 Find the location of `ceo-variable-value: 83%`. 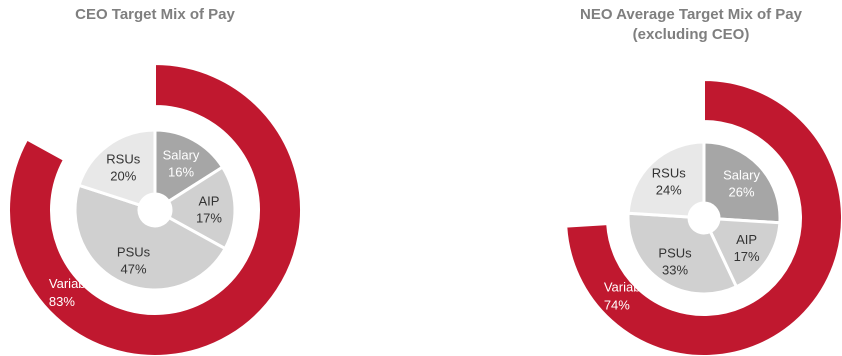

ceo-variable-value: 83% is located at coordinates (62, 301).